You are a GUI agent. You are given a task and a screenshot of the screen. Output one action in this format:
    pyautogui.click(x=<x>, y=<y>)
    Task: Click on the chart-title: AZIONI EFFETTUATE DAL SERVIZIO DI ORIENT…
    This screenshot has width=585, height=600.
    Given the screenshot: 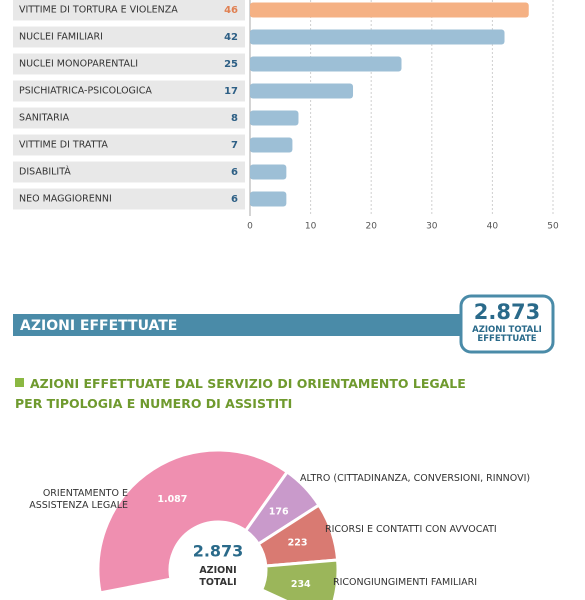 What is the action you would take?
    pyautogui.click(x=248, y=383)
    